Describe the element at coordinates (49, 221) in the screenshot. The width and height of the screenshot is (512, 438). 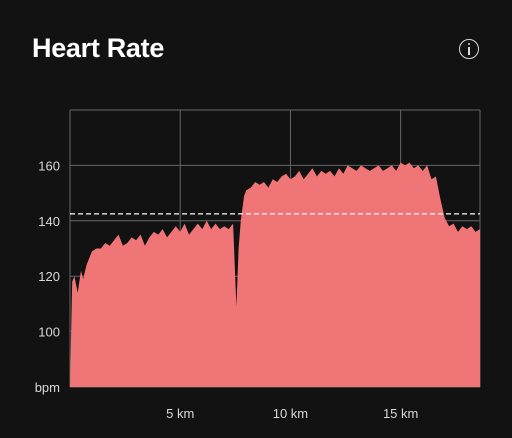
I see `y-tick-label: 140` at that location.